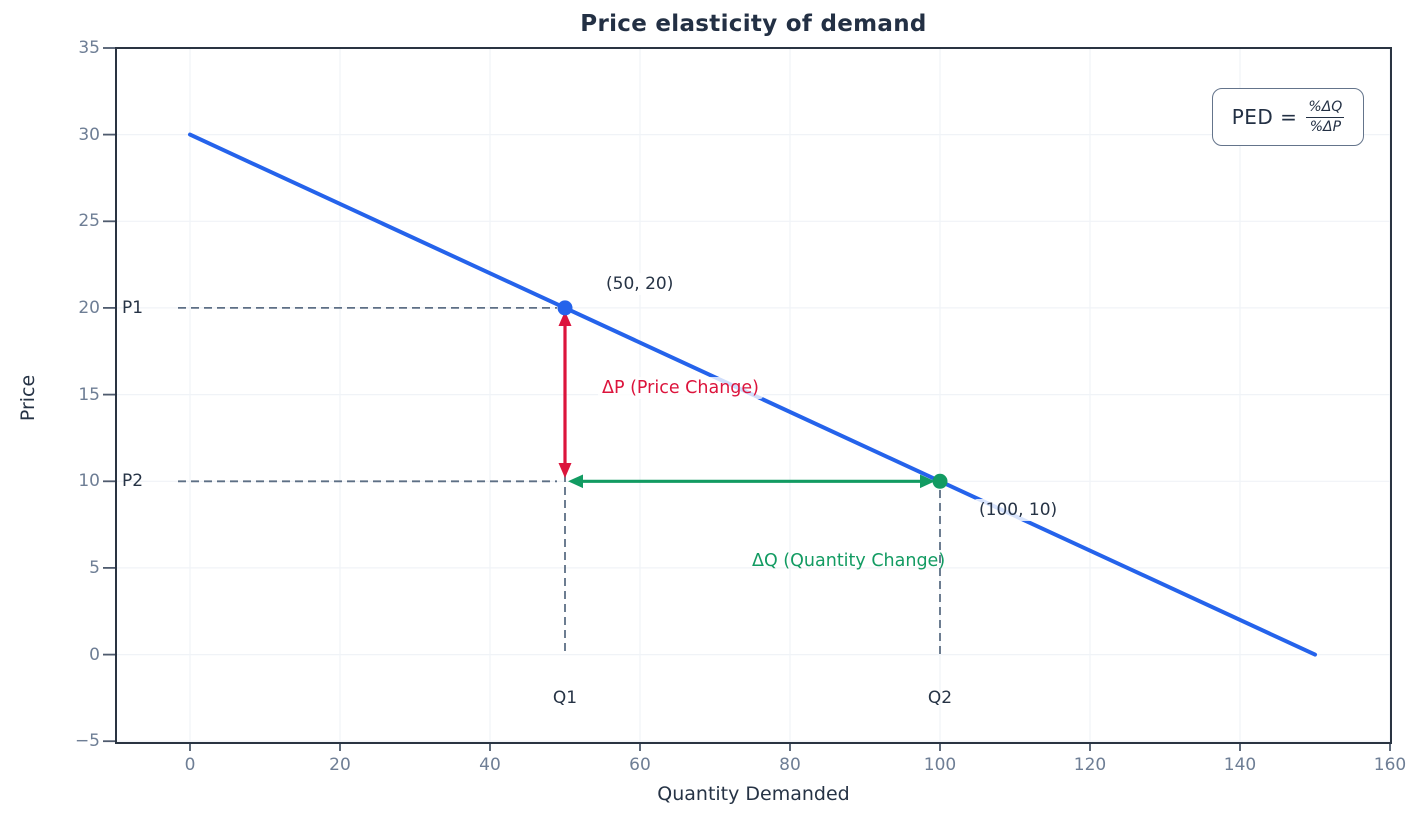 This screenshot has width=1425, height=825. Describe the element at coordinates (565, 308) in the screenshot. I see `point-p1q1-marker` at that location.